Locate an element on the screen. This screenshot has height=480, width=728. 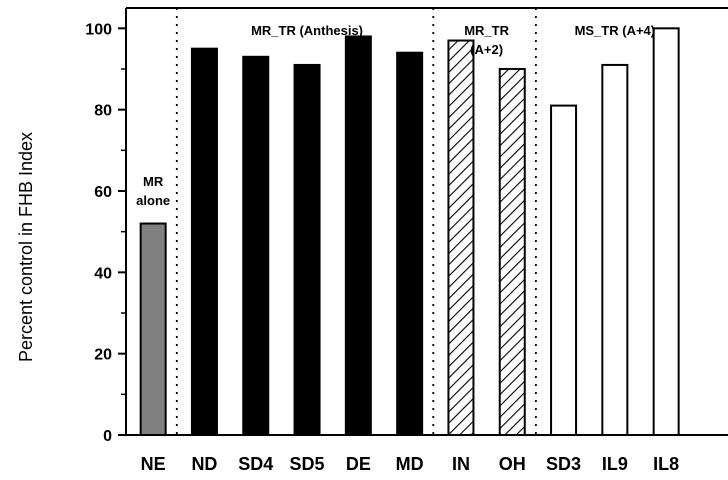
y-axis-title: Percent control in FHB Index is located at coordinates (26, 247).